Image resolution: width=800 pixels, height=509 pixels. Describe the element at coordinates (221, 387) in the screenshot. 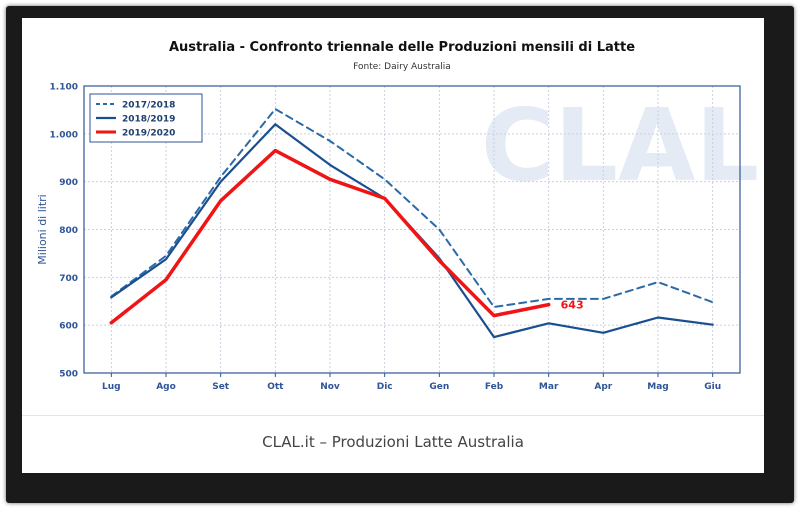

I see `x-tick-label: Set` at that location.